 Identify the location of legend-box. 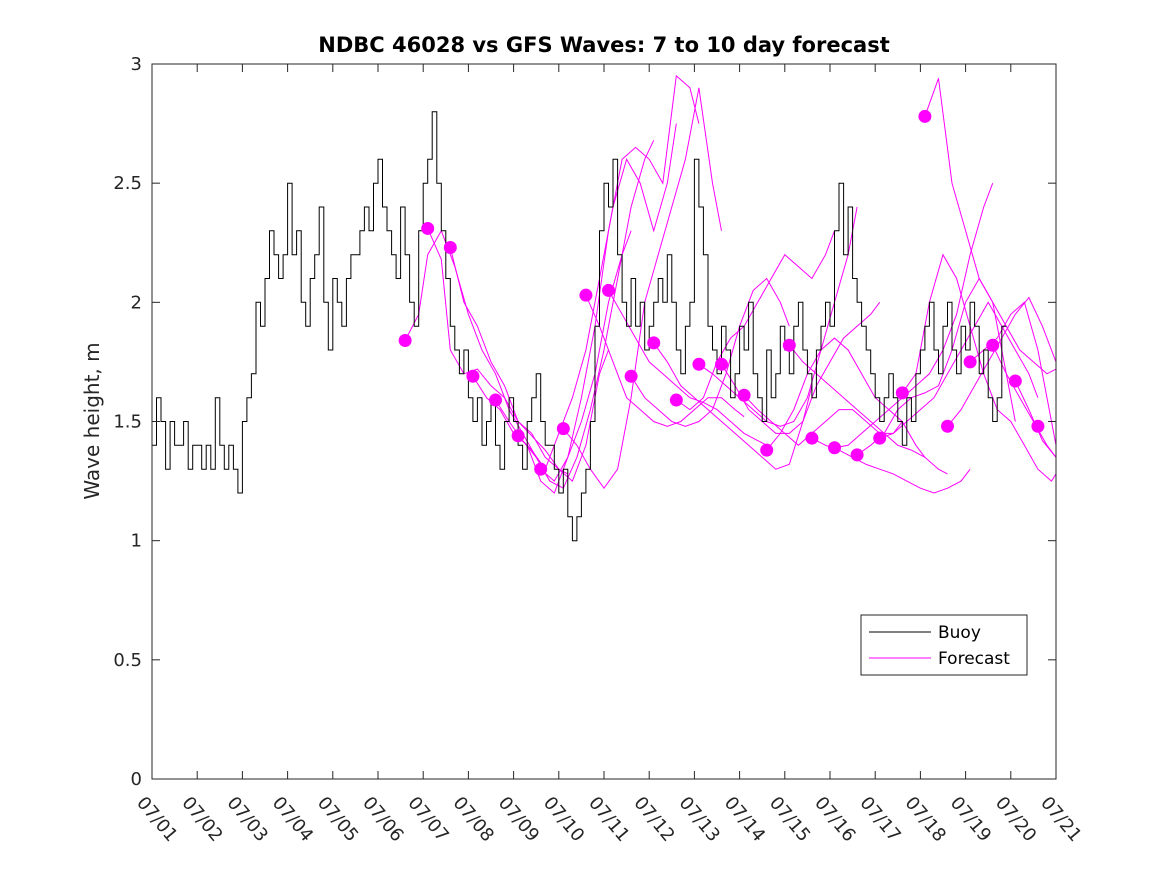
(944, 645).